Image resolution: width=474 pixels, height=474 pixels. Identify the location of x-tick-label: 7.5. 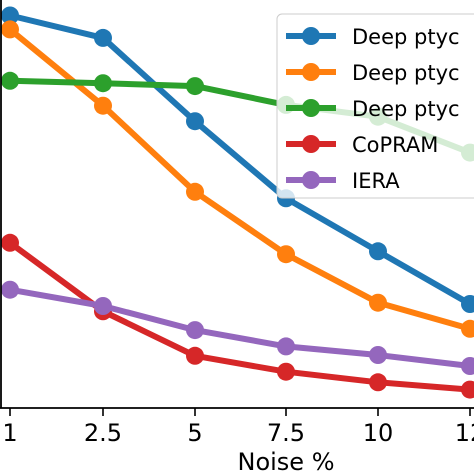
(286, 433).